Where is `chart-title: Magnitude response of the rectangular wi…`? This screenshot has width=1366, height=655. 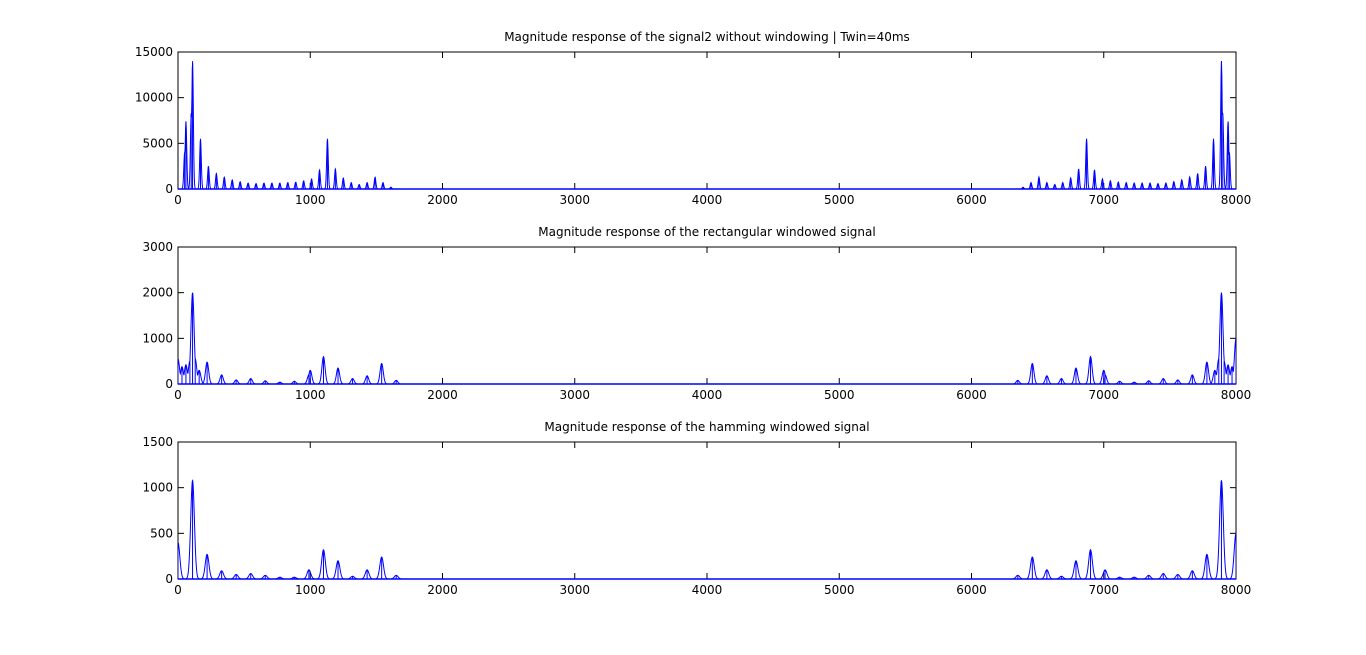
chart-title: Magnitude response of the rectangular wi… is located at coordinates (706, 232).